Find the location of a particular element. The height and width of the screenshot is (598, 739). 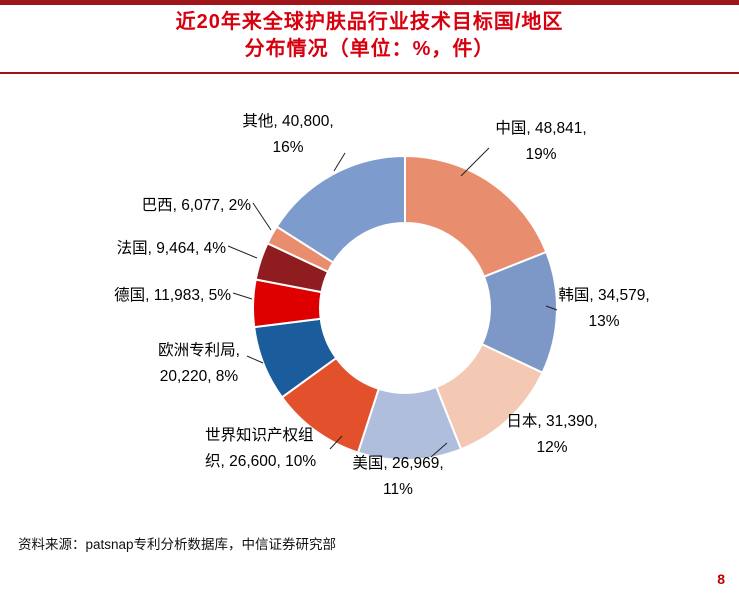

chart-title-line2: 分布情况（单位：%，件） is located at coordinates (369, 49).